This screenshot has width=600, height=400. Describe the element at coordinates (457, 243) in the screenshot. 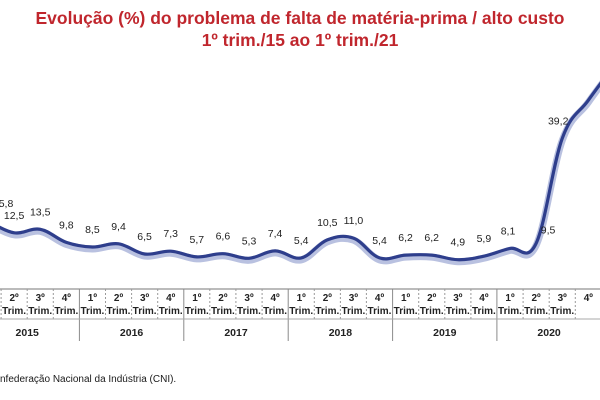

I see `data-label: 4,9` at that location.